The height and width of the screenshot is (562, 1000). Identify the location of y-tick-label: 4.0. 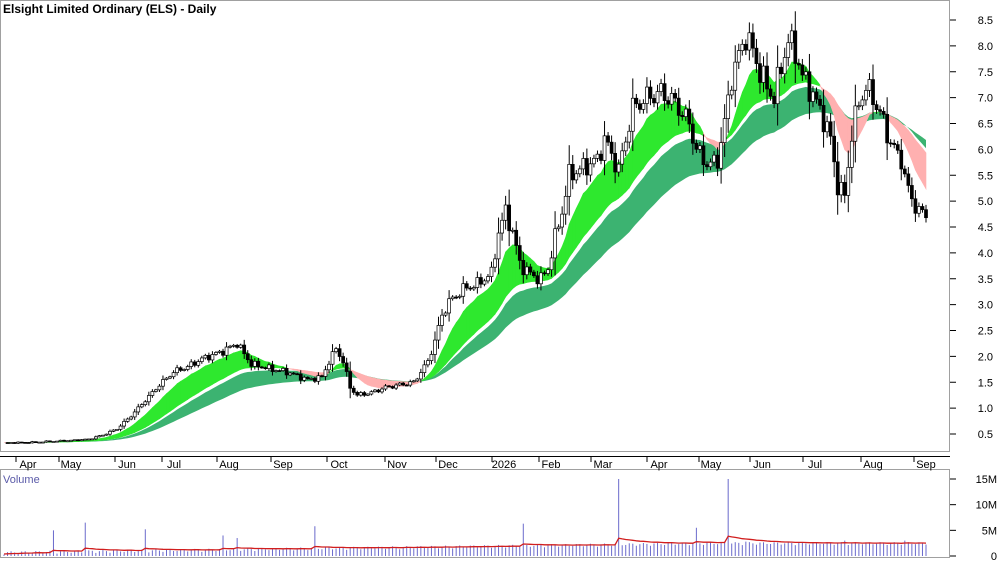
(985, 254).